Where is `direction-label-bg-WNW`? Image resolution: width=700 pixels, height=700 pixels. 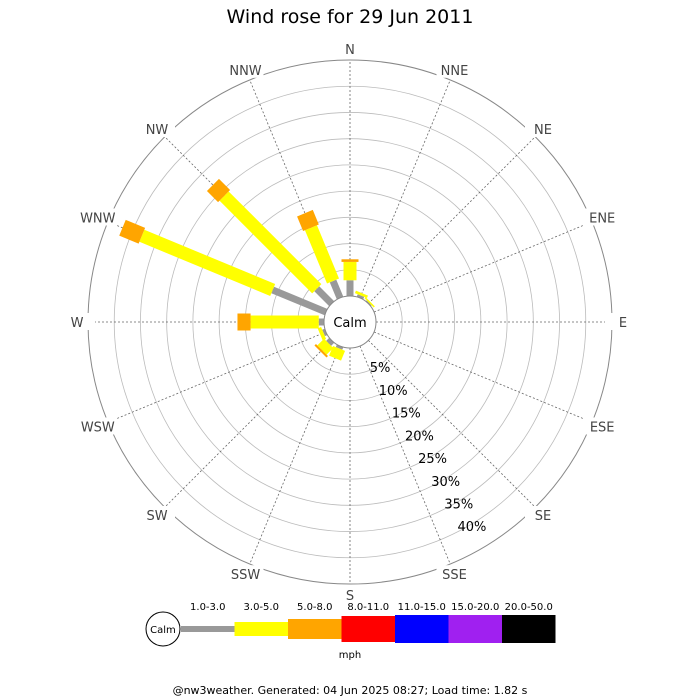 direction-label-bg-WNW is located at coordinates (97, 217).